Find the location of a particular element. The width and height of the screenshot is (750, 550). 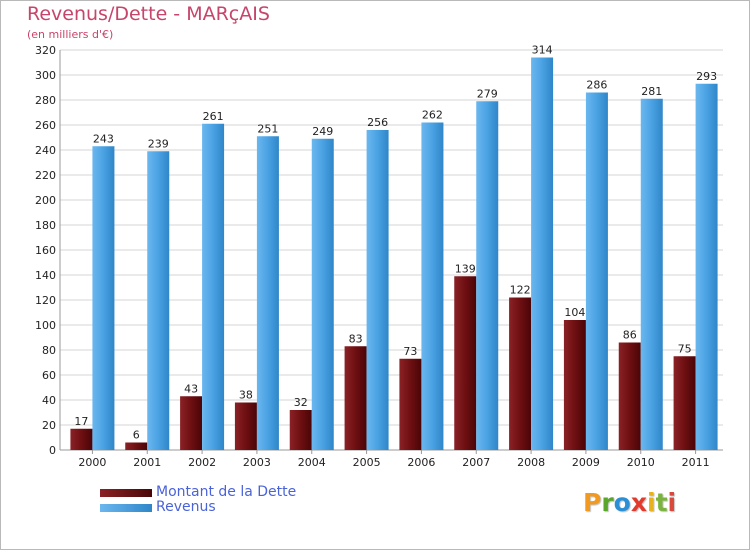

x-tick-label: 2011 is located at coordinates (696, 462).